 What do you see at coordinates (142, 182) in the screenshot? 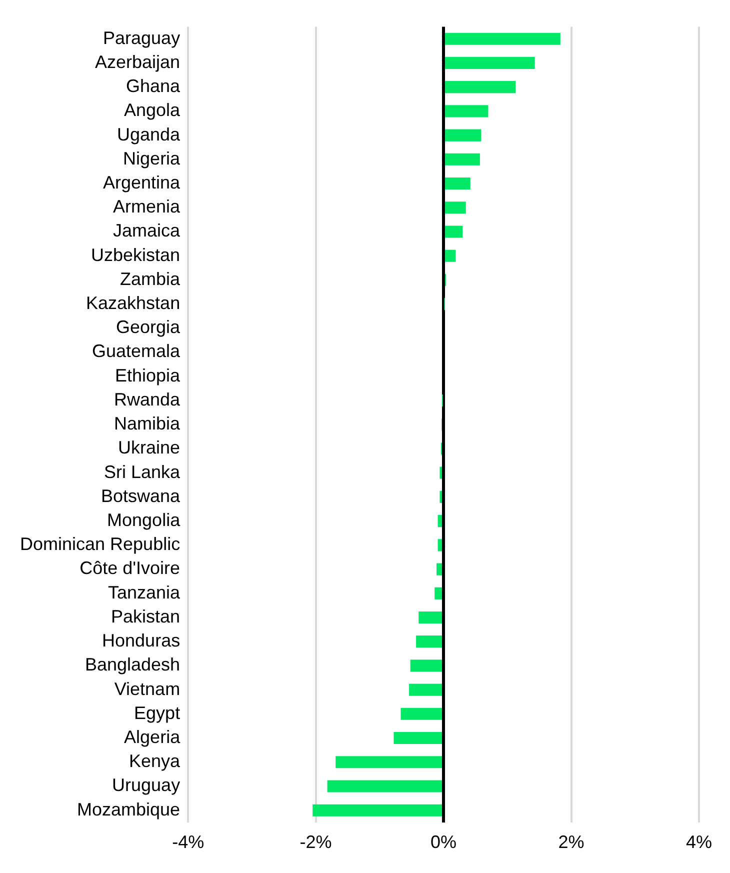
I see `y-tick-label: Argentina` at bounding box center [142, 182].